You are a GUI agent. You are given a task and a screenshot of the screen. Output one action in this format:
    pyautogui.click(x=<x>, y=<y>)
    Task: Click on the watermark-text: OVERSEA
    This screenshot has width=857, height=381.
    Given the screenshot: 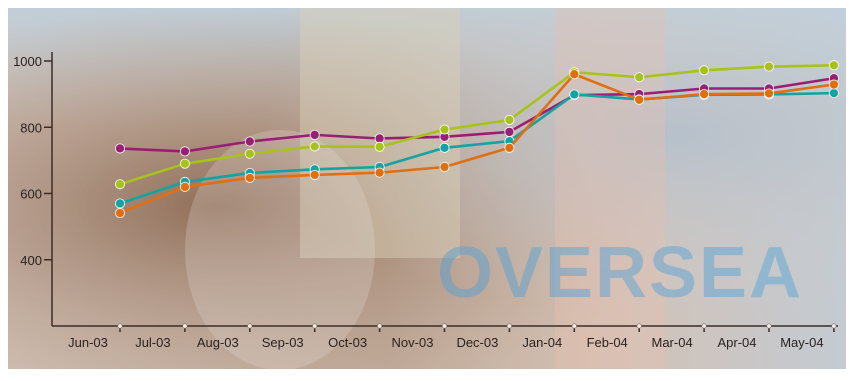 What is the action you would take?
    pyautogui.click(x=620, y=273)
    